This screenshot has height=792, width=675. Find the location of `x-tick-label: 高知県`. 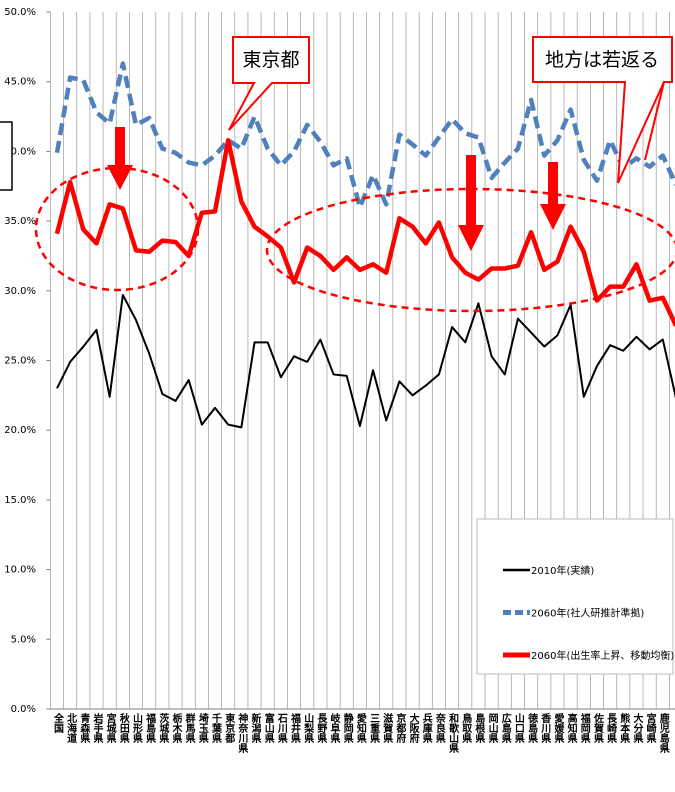

x-tick-label: 高知県 is located at coordinates (571, 728).